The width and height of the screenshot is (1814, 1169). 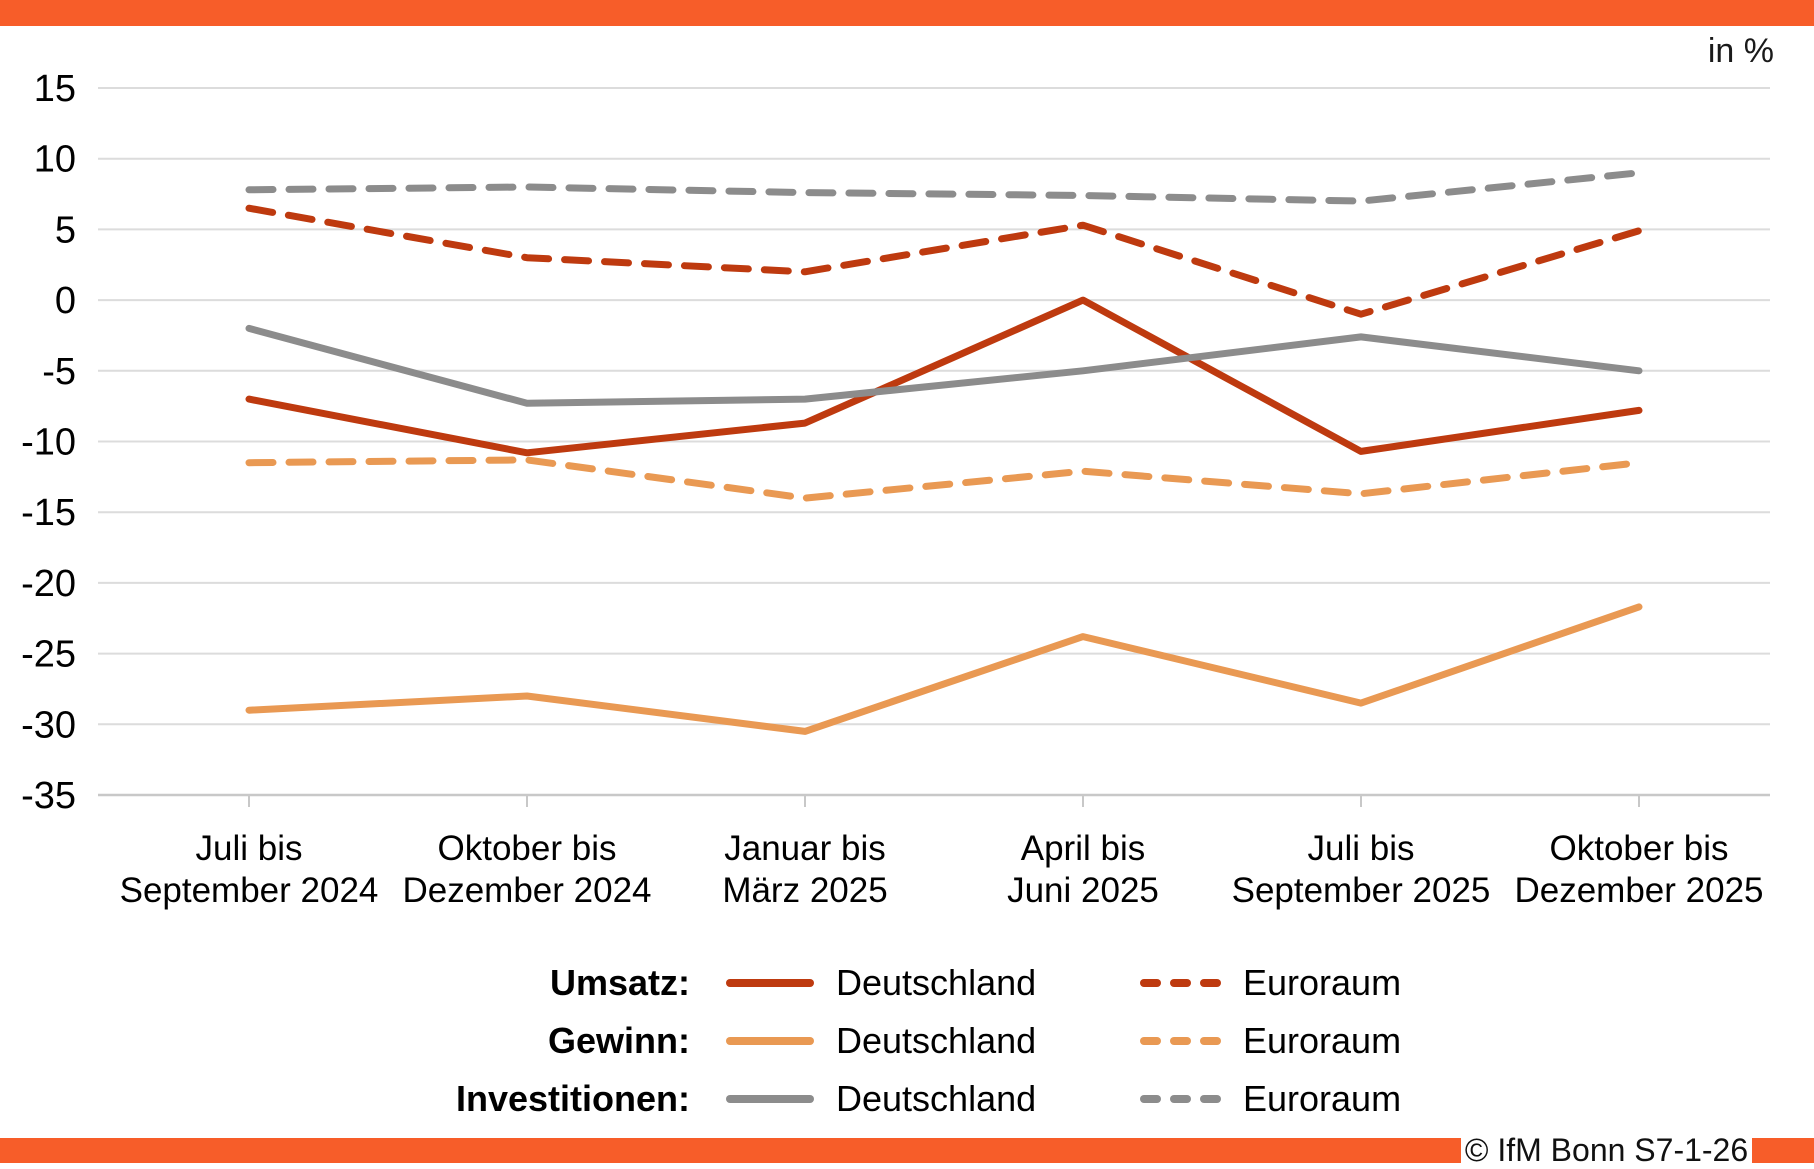 I want to click on y-axis-label: -5, so click(x=59, y=372).